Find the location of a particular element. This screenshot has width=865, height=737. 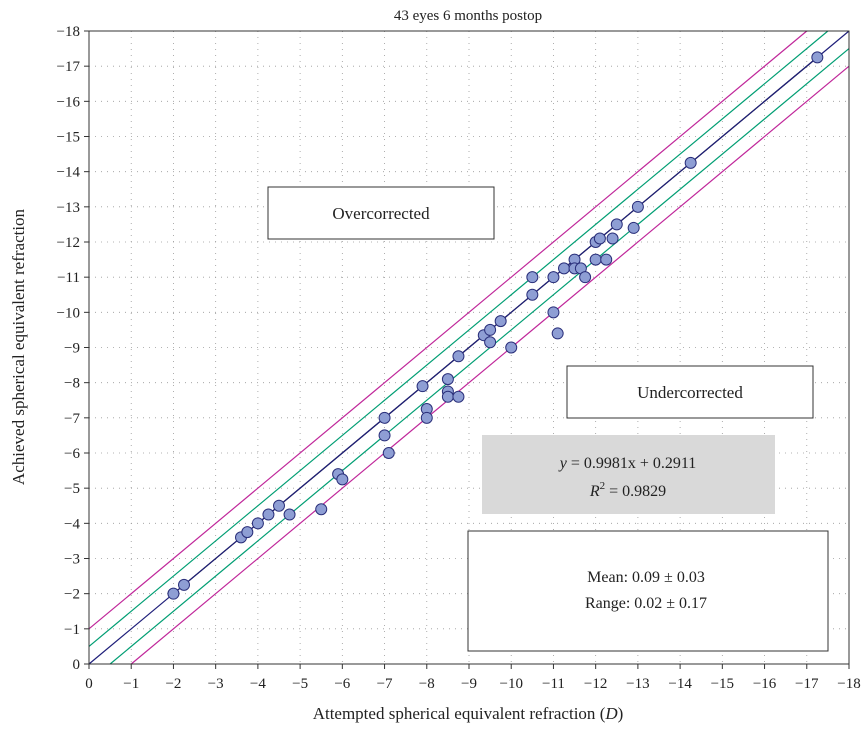

x-tick-label: −11 is located at coordinates (553, 684).